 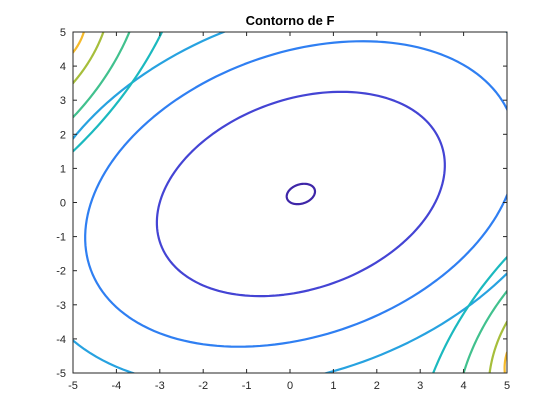 I want to click on x-tick-label: -4, so click(x=117, y=386).